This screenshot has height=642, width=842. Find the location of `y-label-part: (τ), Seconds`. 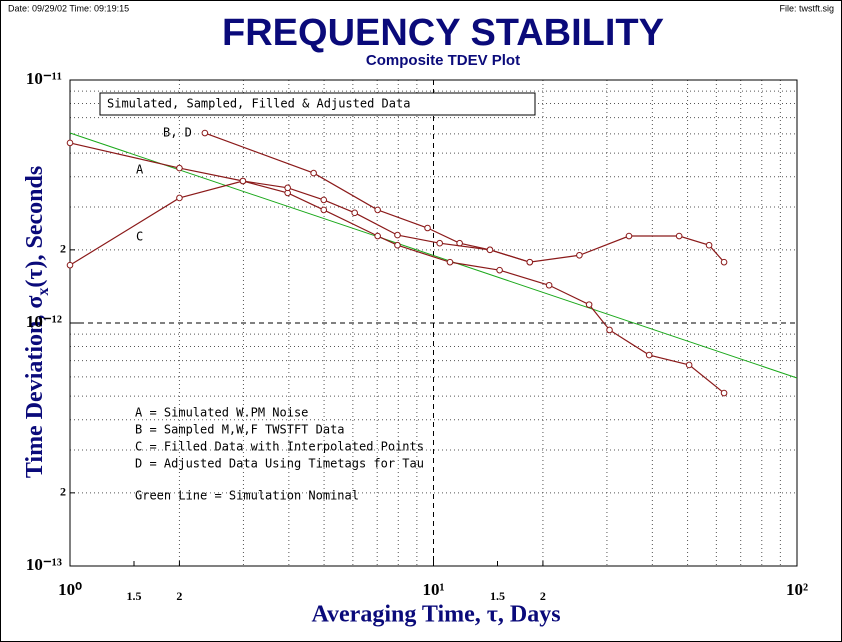

y-label-part: (τ), Seconds is located at coordinates (35, 227).